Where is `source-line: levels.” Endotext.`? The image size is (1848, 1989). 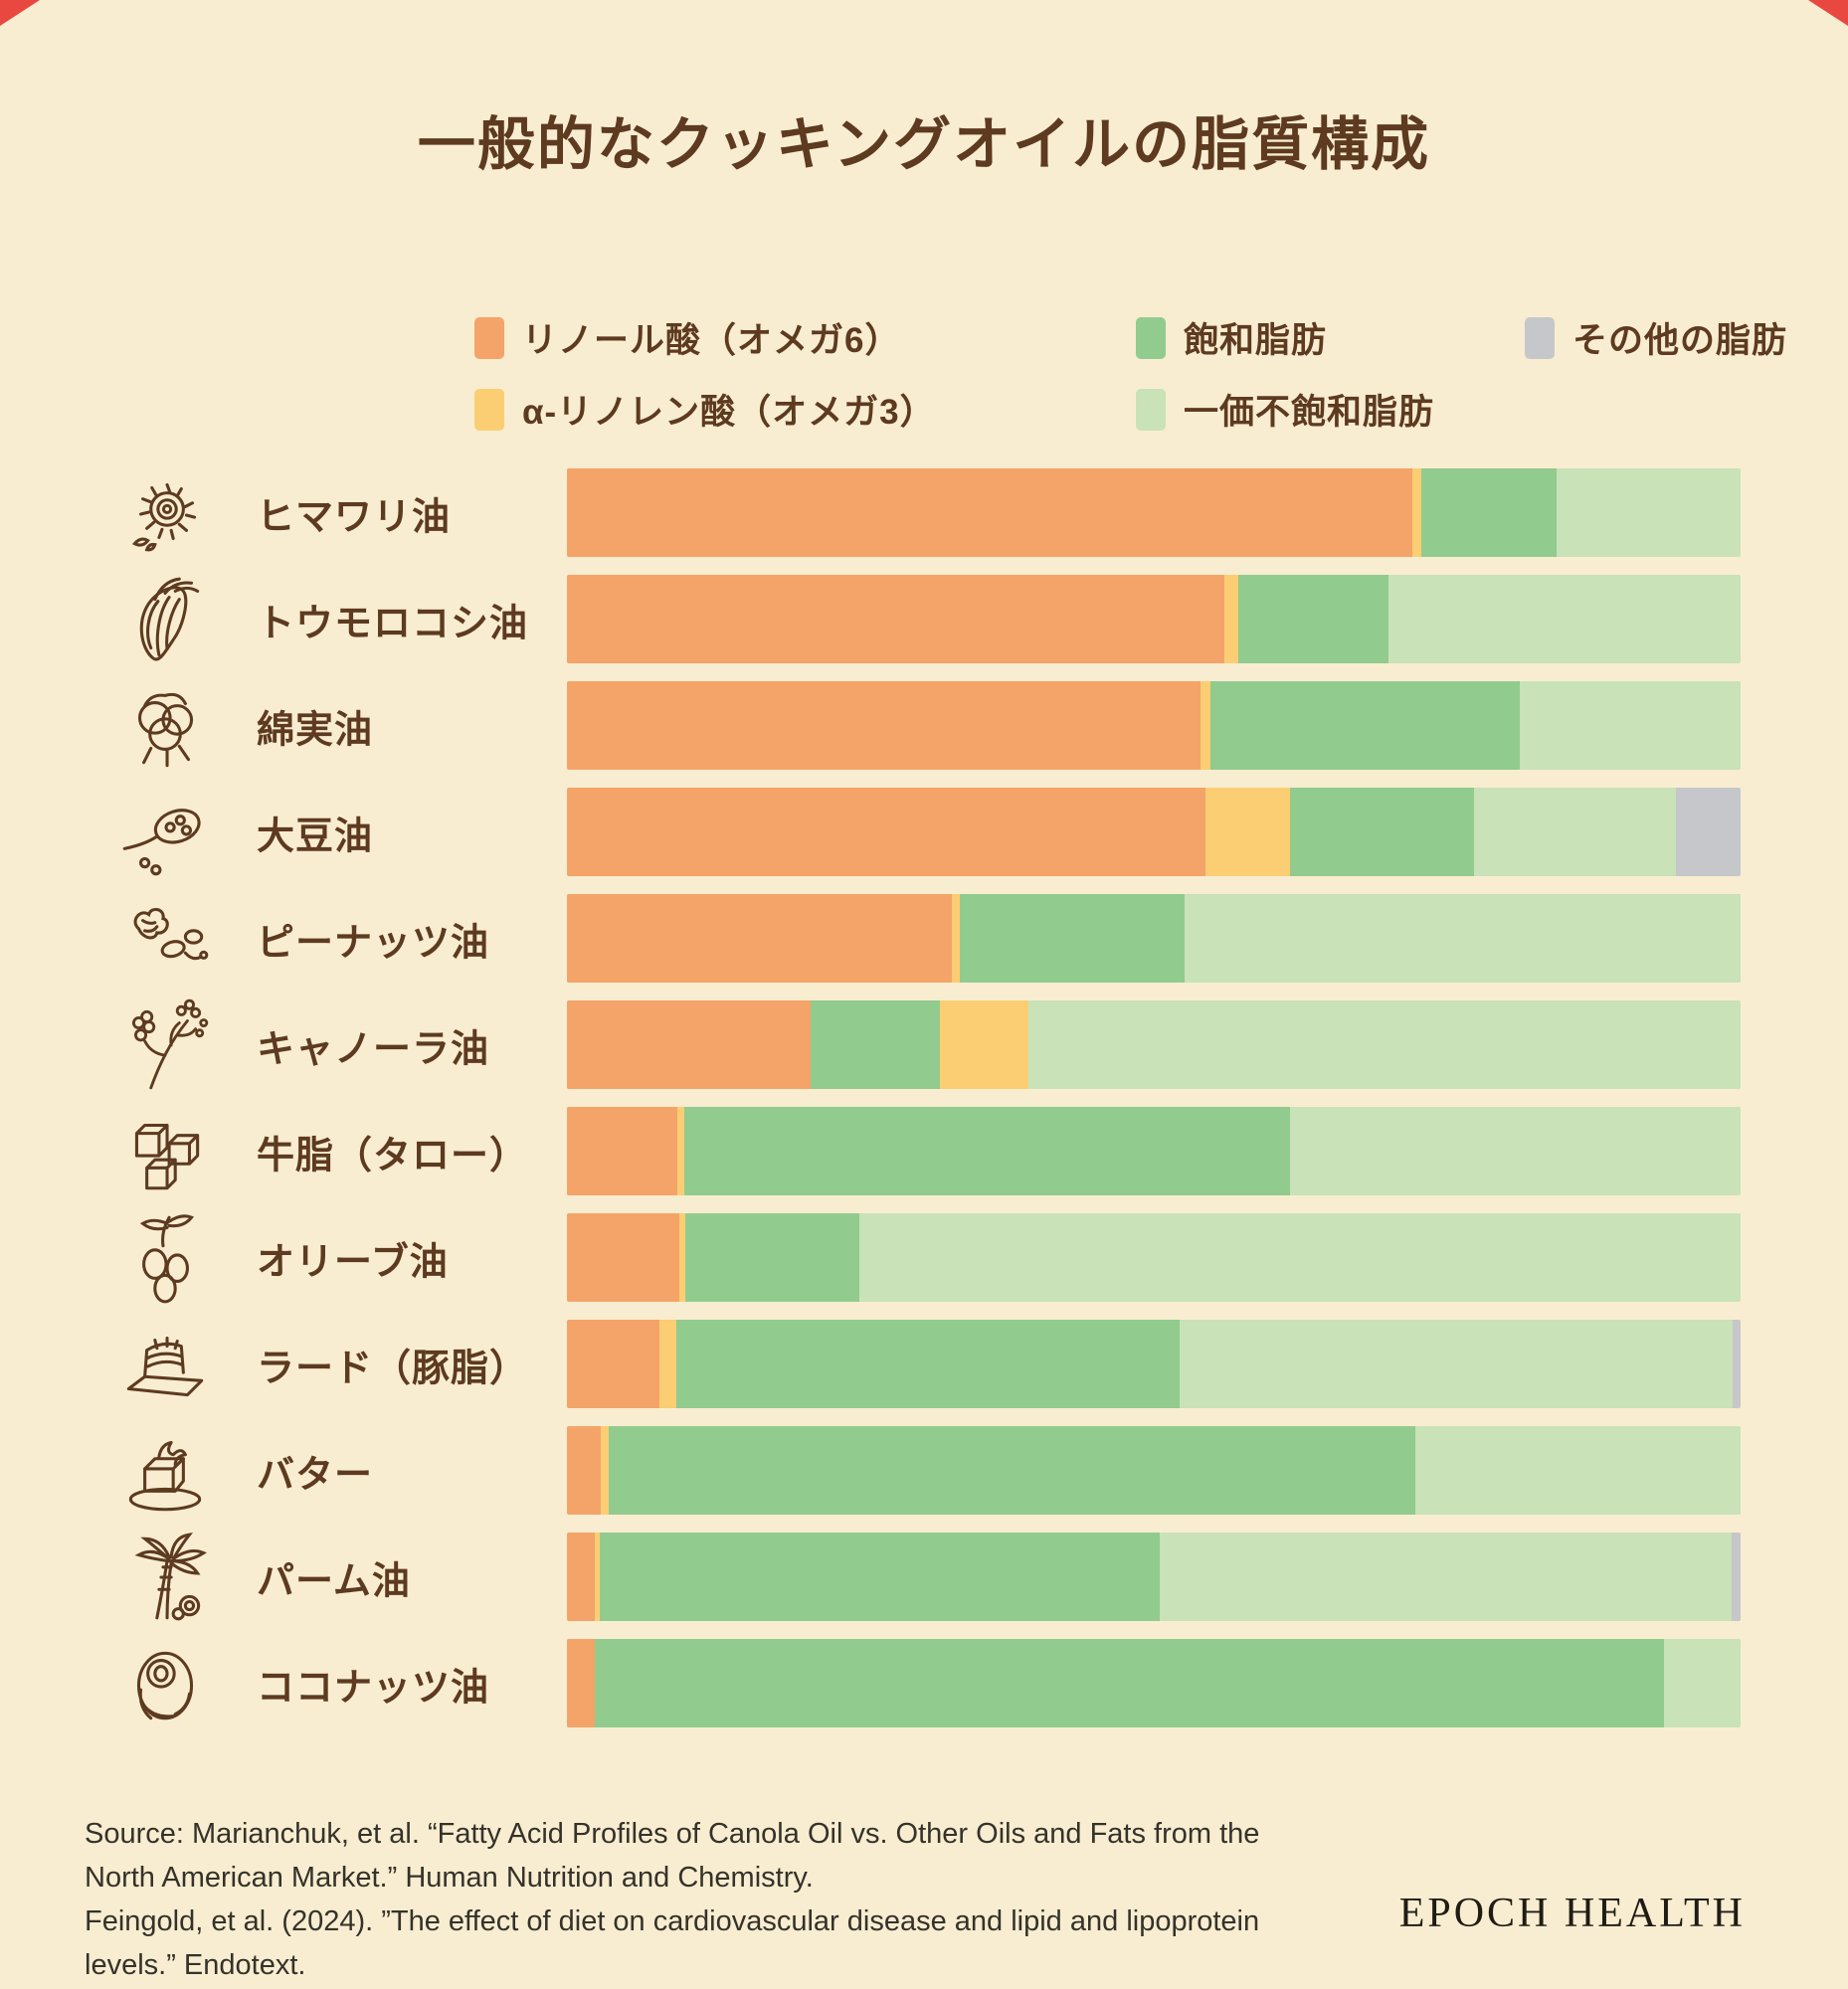 source-line: levels.” Endotext. is located at coordinates (195, 1965).